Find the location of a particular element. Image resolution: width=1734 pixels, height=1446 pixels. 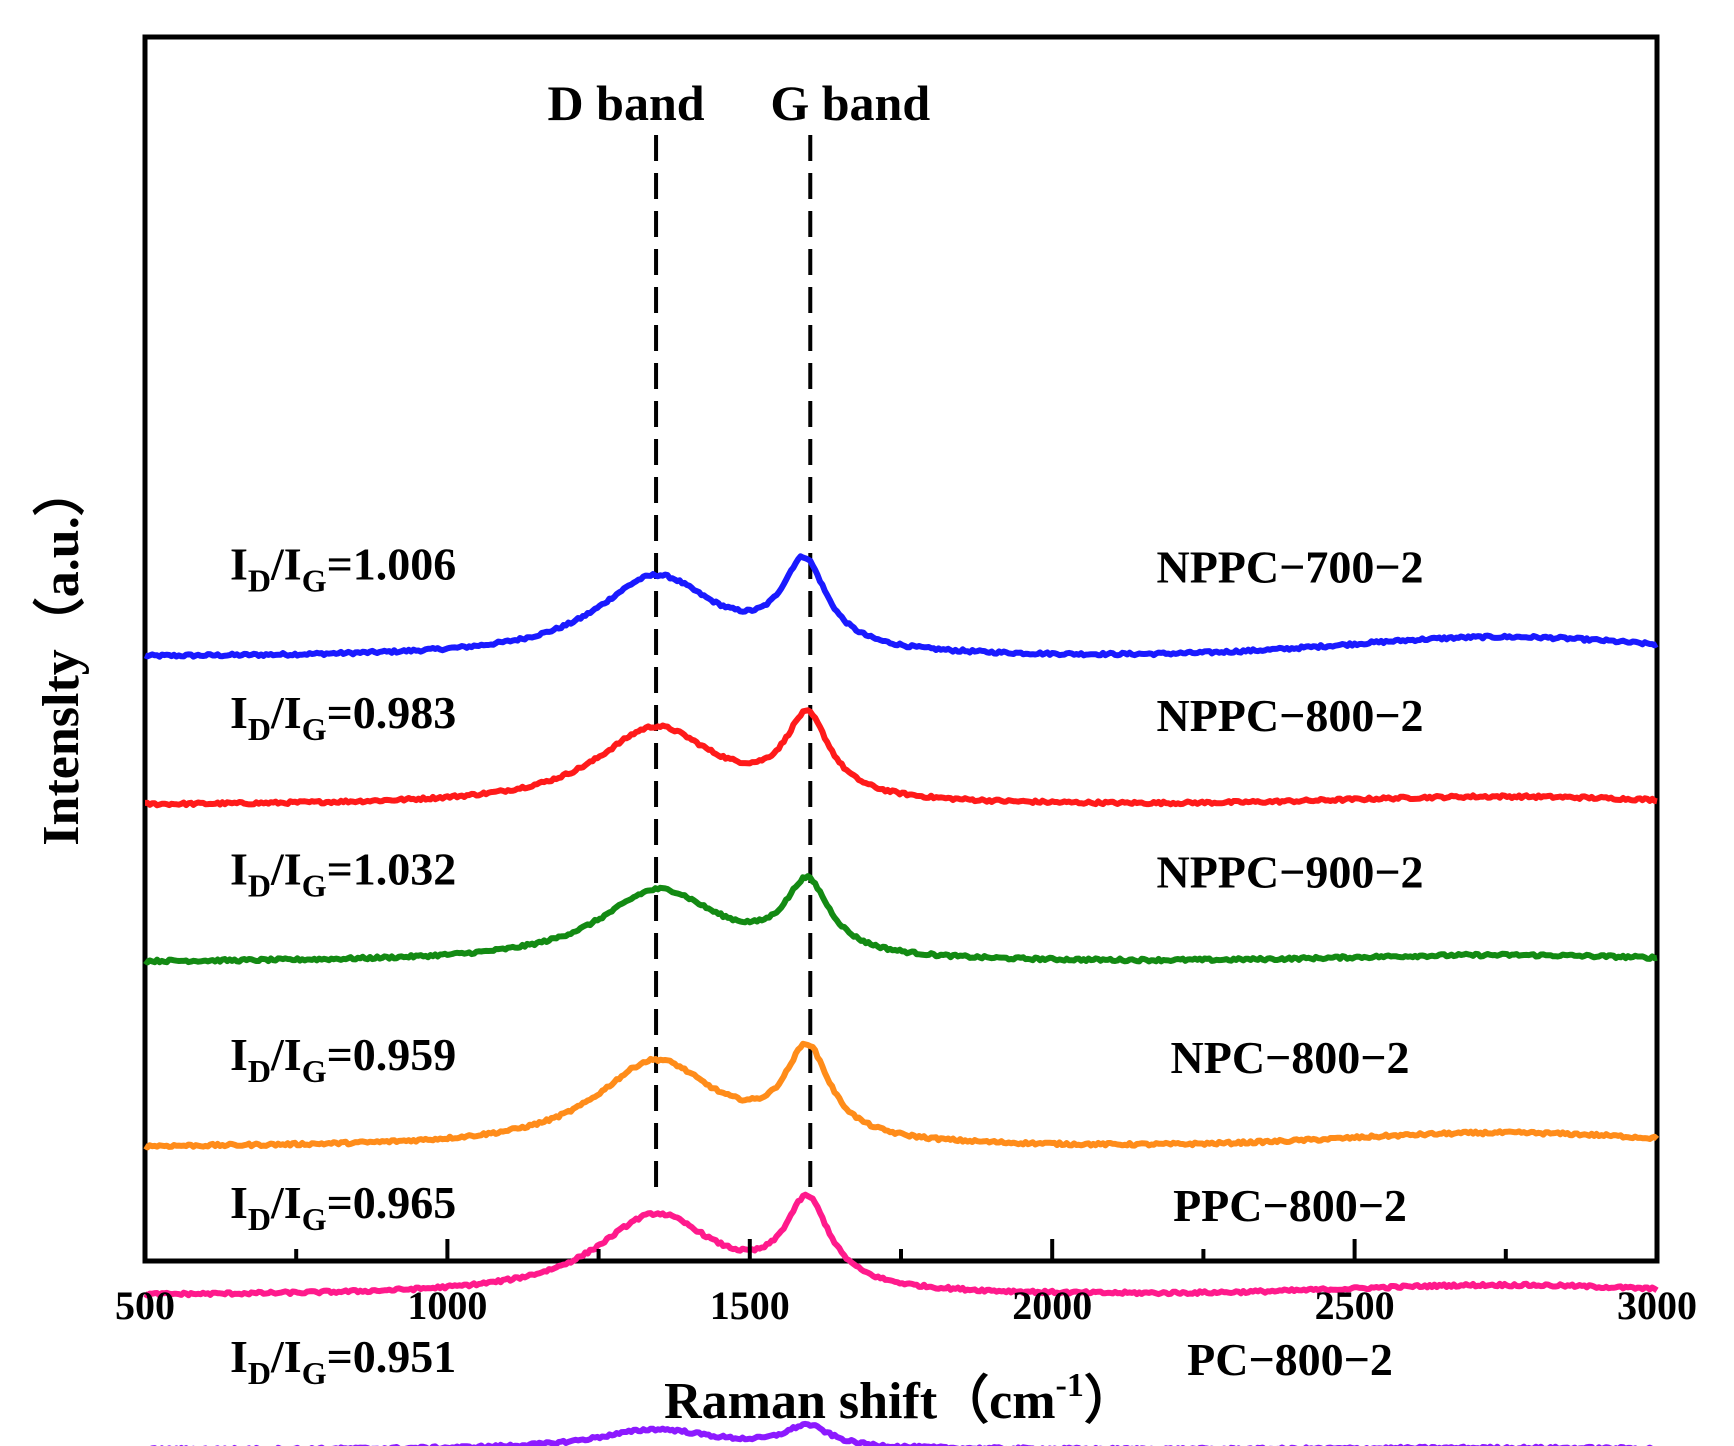

x-tick-label: 1500 is located at coordinates (750, 1305).